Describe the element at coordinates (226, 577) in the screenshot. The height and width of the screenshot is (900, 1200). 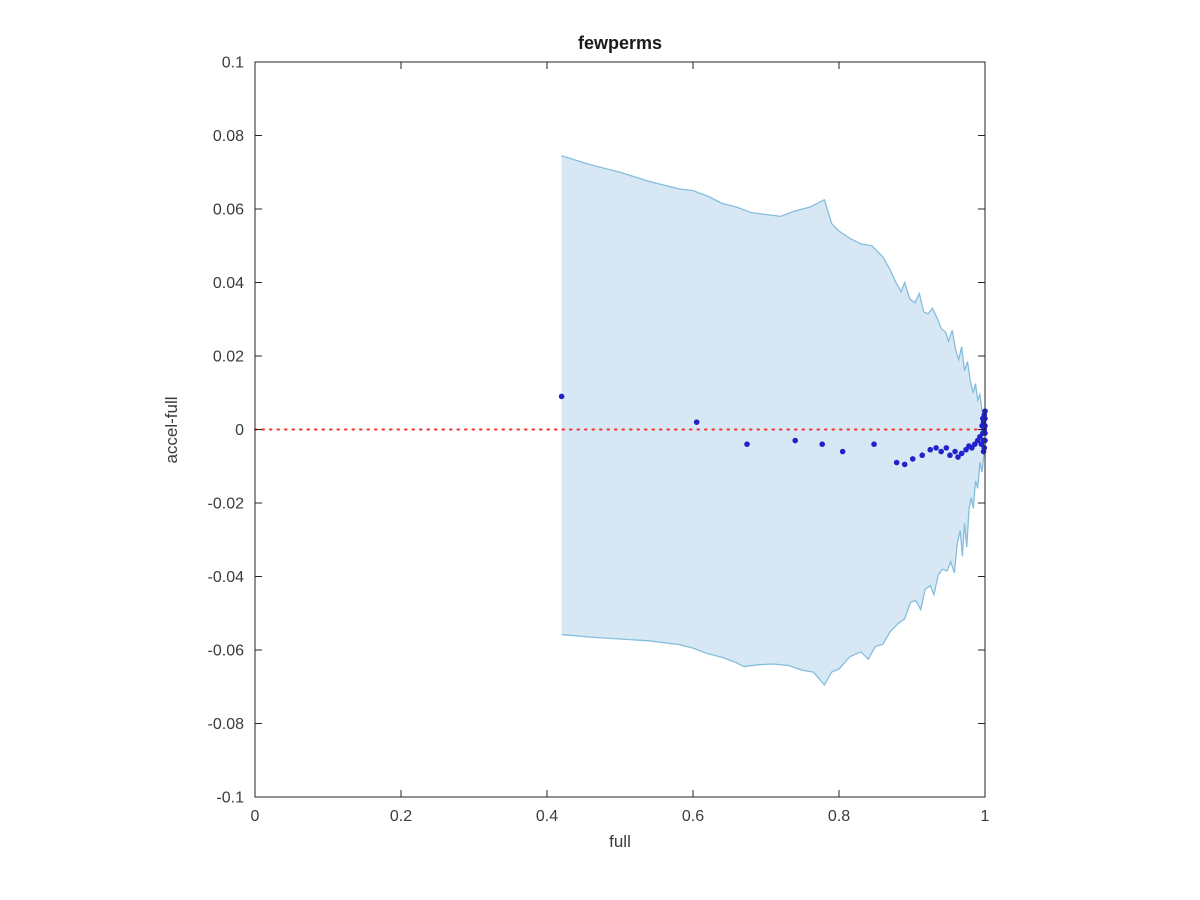
I see `y-tick-label: -0.04` at that location.